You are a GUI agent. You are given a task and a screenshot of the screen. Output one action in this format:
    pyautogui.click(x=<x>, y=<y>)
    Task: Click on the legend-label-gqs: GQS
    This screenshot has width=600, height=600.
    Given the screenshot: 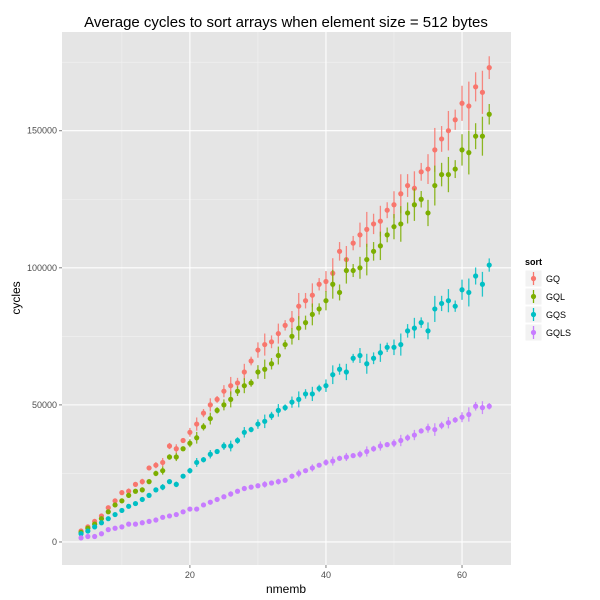 What is the action you would take?
    pyautogui.click(x=556, y=315)
    